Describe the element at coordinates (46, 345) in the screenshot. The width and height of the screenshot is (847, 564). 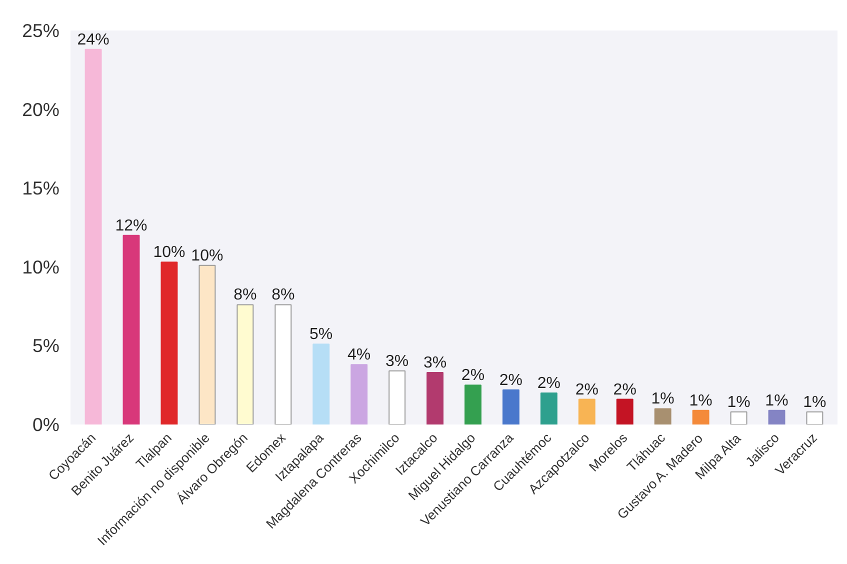
I see `y-tick-label: 5%` at that location.